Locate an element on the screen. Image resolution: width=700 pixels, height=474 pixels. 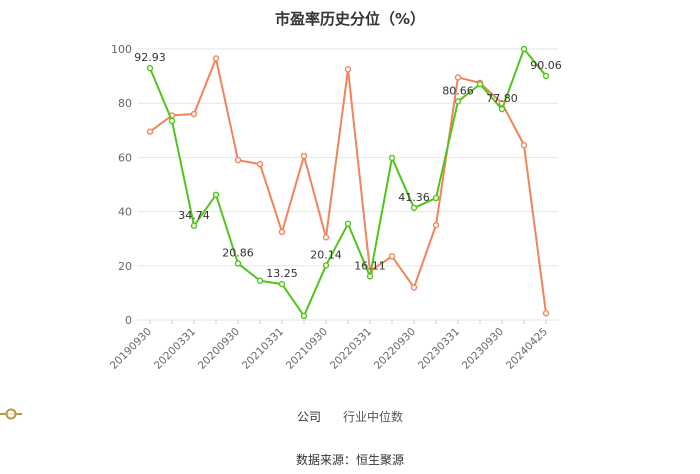
legend-company-label: 公司 is located at coordinates (308, 417).